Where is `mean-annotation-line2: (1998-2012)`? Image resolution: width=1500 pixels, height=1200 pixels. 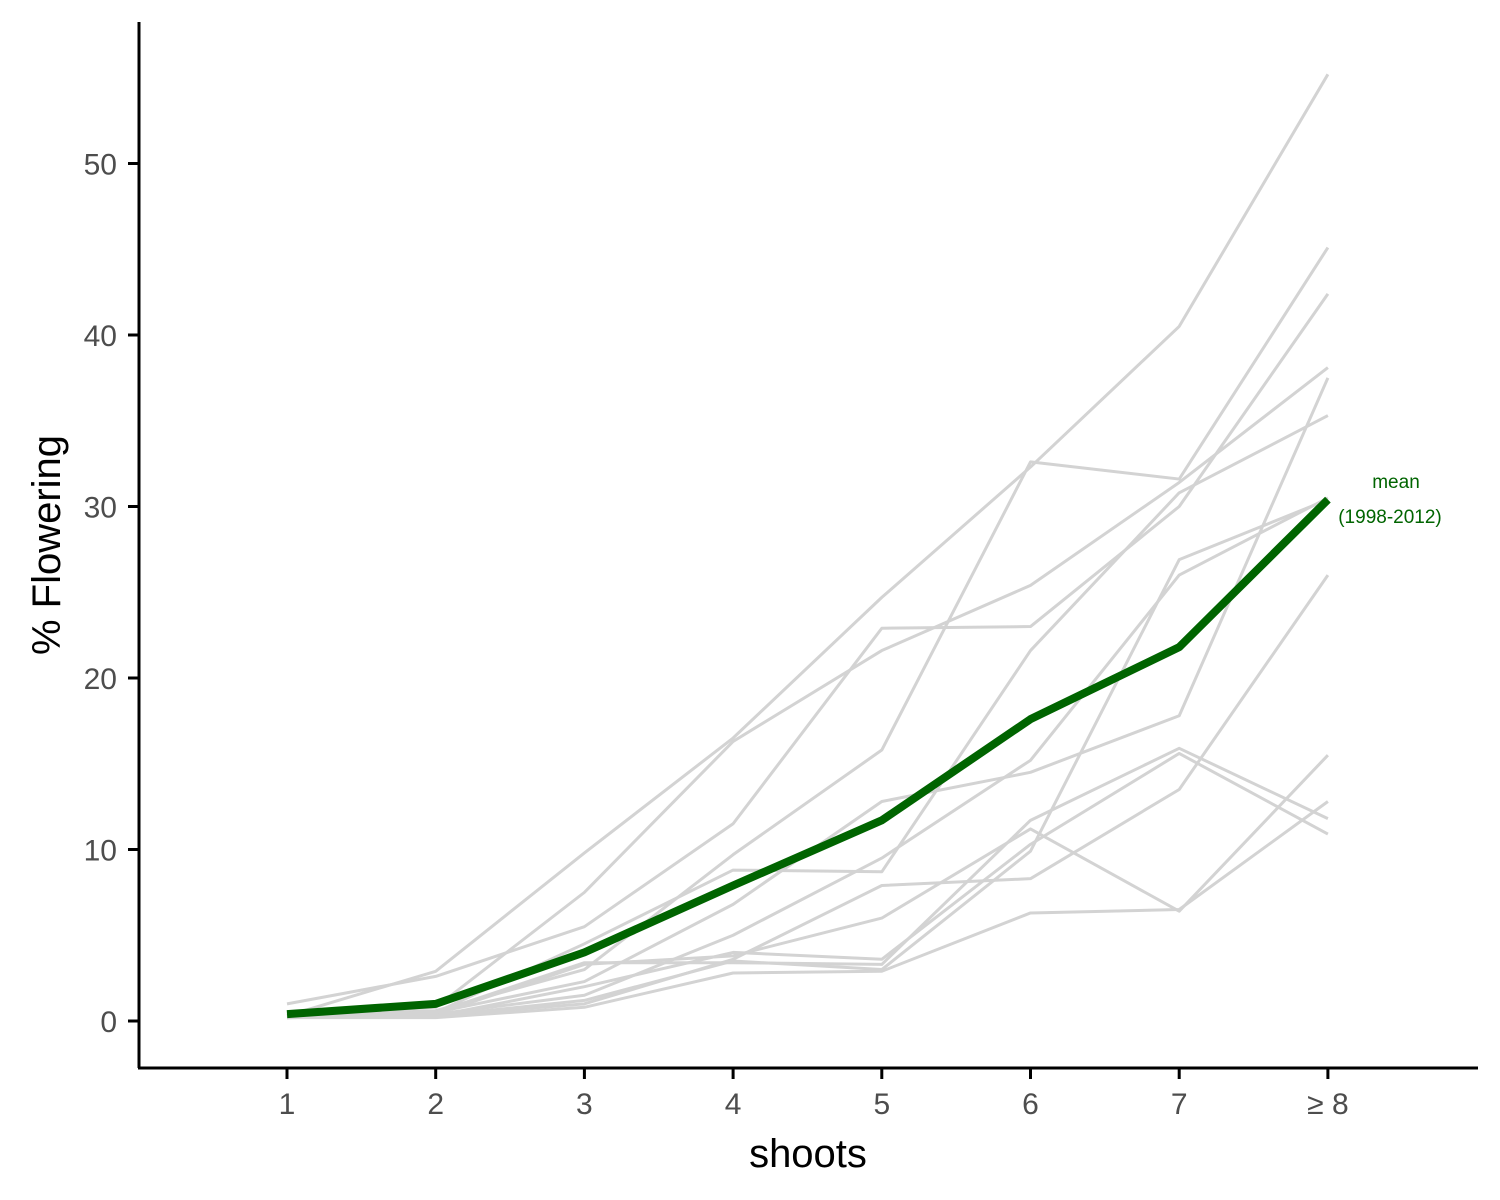 mean-annotation-line2: (1998-2012) is located at coordinates (1390, 517).